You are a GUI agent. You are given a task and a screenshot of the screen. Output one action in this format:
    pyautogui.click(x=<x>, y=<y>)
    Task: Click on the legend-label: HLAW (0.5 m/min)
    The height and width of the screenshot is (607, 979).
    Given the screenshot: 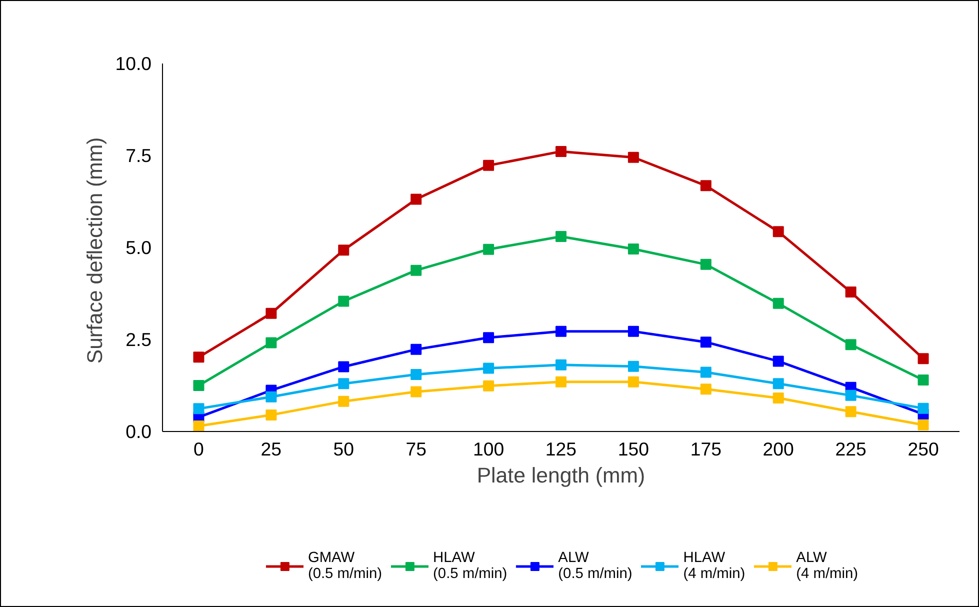 What is the action you would take?
    pyautogui.click(x=470, y=566)
    